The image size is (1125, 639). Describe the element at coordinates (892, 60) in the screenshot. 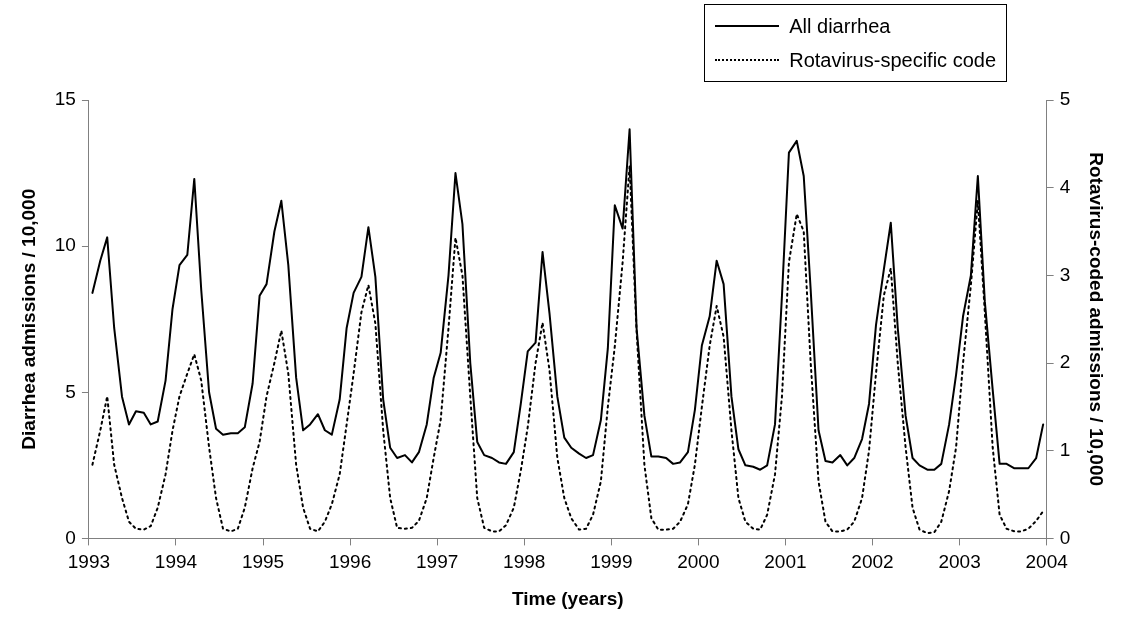

I see `legend-label: Rotavirus-specific code` at that location.